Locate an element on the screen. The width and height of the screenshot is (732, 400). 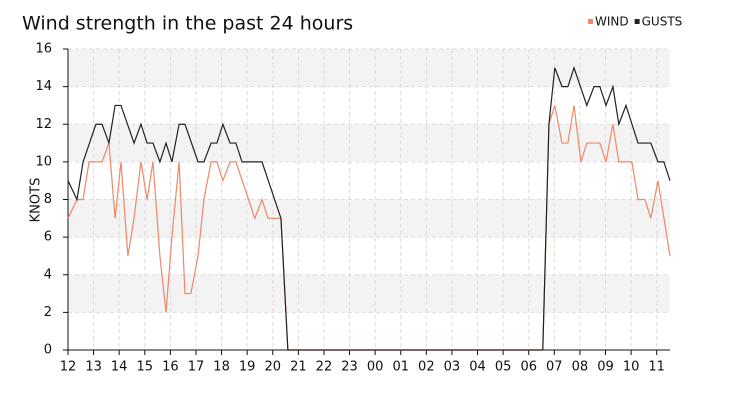
y-tick-label: 6 is located at coordinates (48, 237).